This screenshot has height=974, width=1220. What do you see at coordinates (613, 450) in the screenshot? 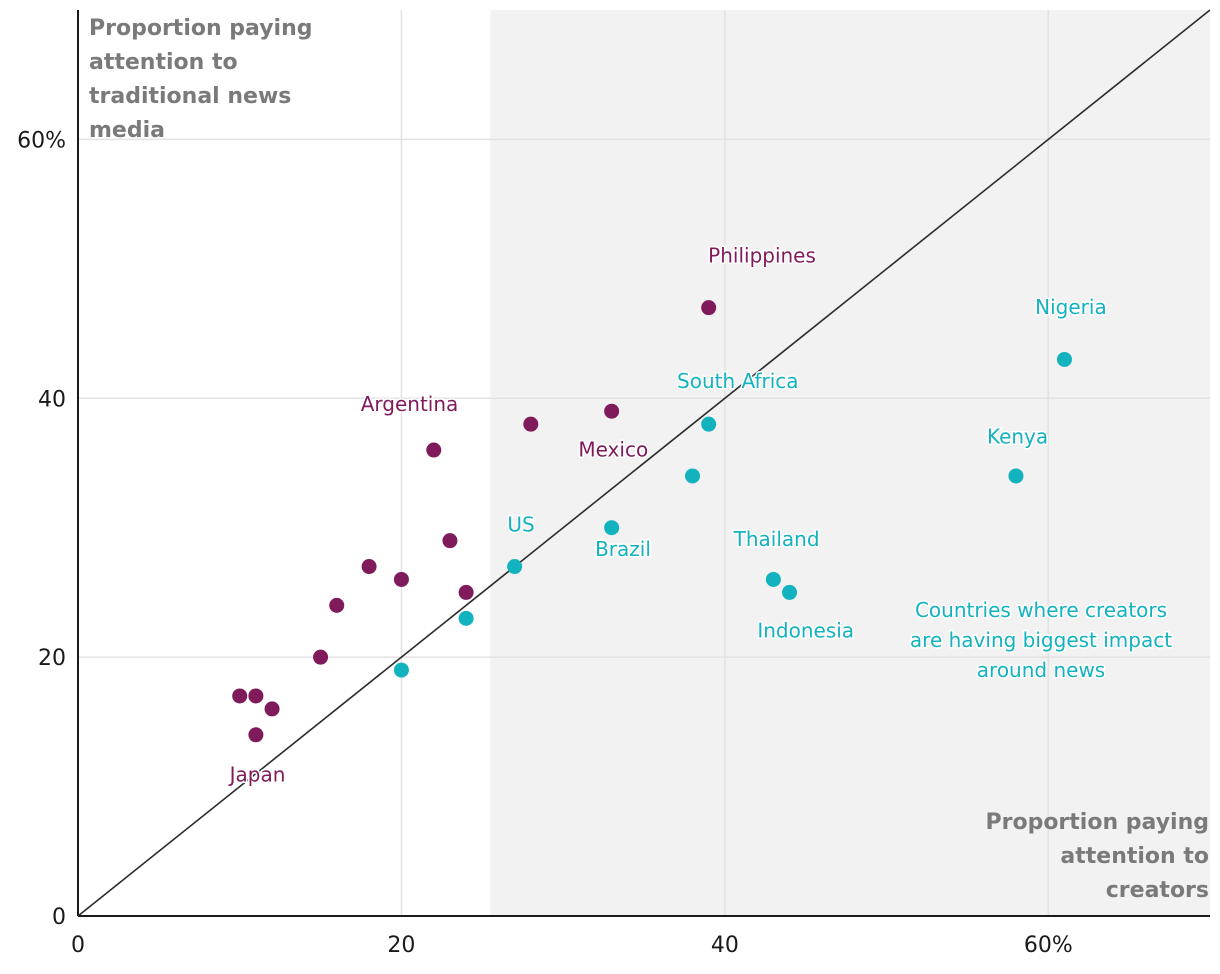
I see `country-label: Mexico` at bounding box center [613, 450].